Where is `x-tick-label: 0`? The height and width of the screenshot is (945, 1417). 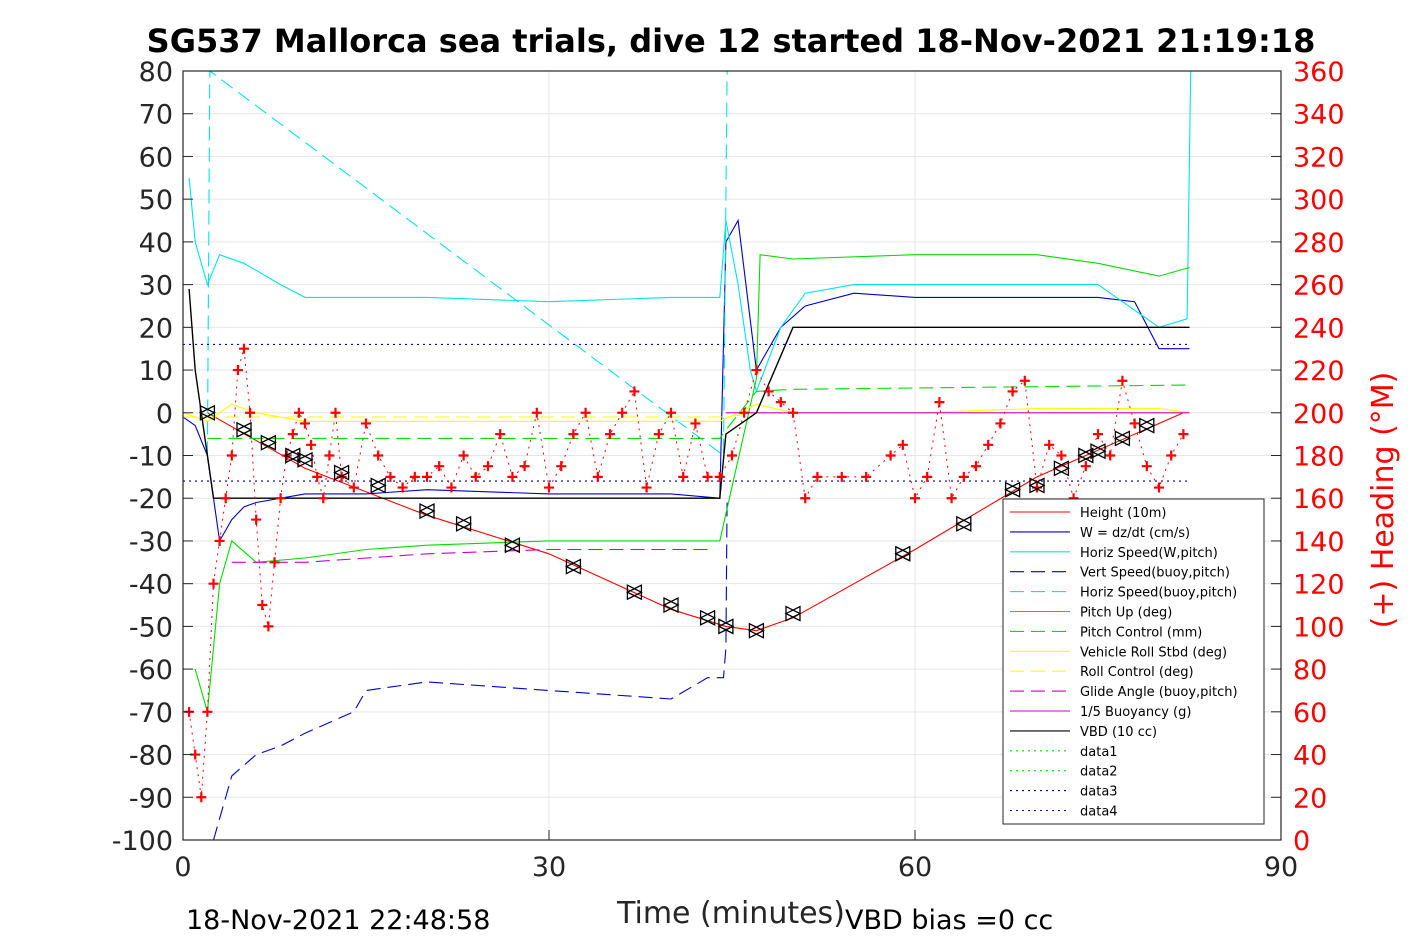
x-tick-label: 0 is located at coordinates (182, 867).